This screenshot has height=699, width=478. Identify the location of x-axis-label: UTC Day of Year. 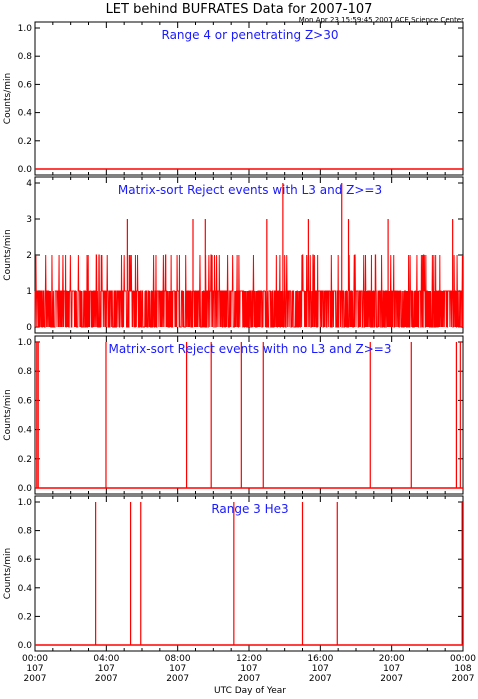
(250, 691).